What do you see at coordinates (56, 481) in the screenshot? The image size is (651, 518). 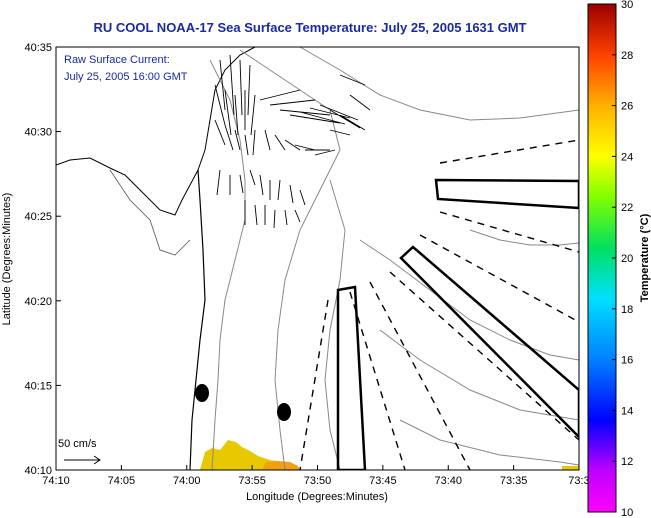 I see `x-tick-label: 74:10` at bounding box center [56, 481].